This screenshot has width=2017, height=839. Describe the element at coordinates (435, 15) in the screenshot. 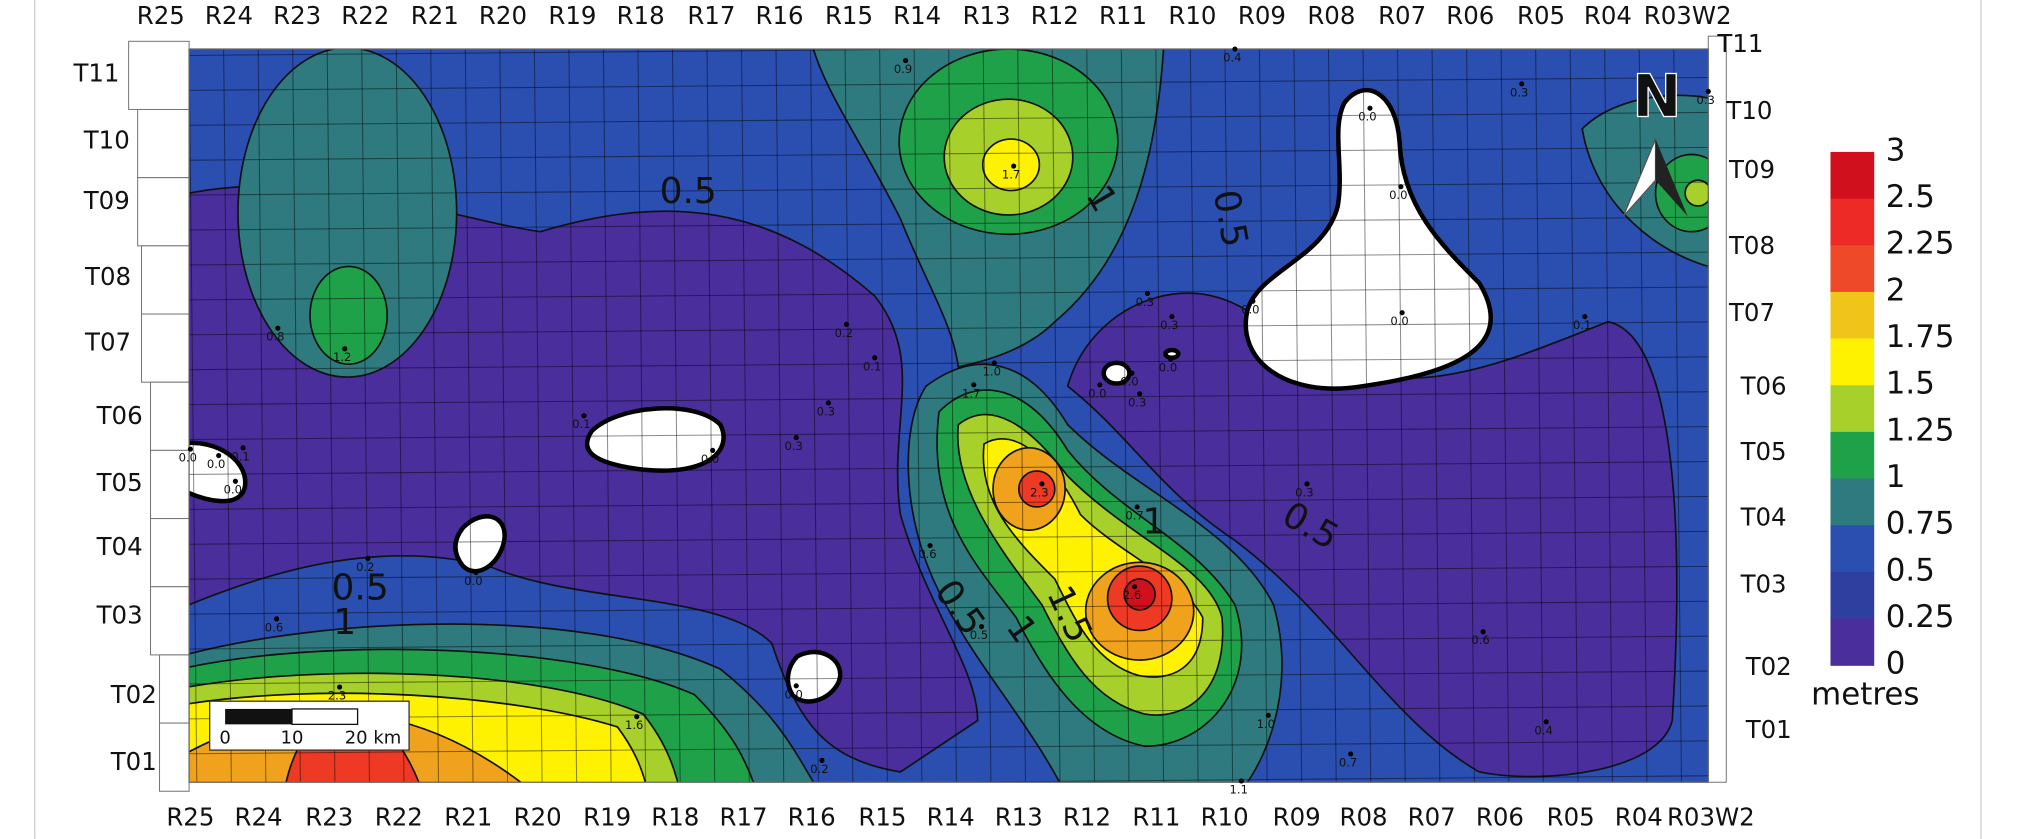

I see `range-label: R21` at that location.